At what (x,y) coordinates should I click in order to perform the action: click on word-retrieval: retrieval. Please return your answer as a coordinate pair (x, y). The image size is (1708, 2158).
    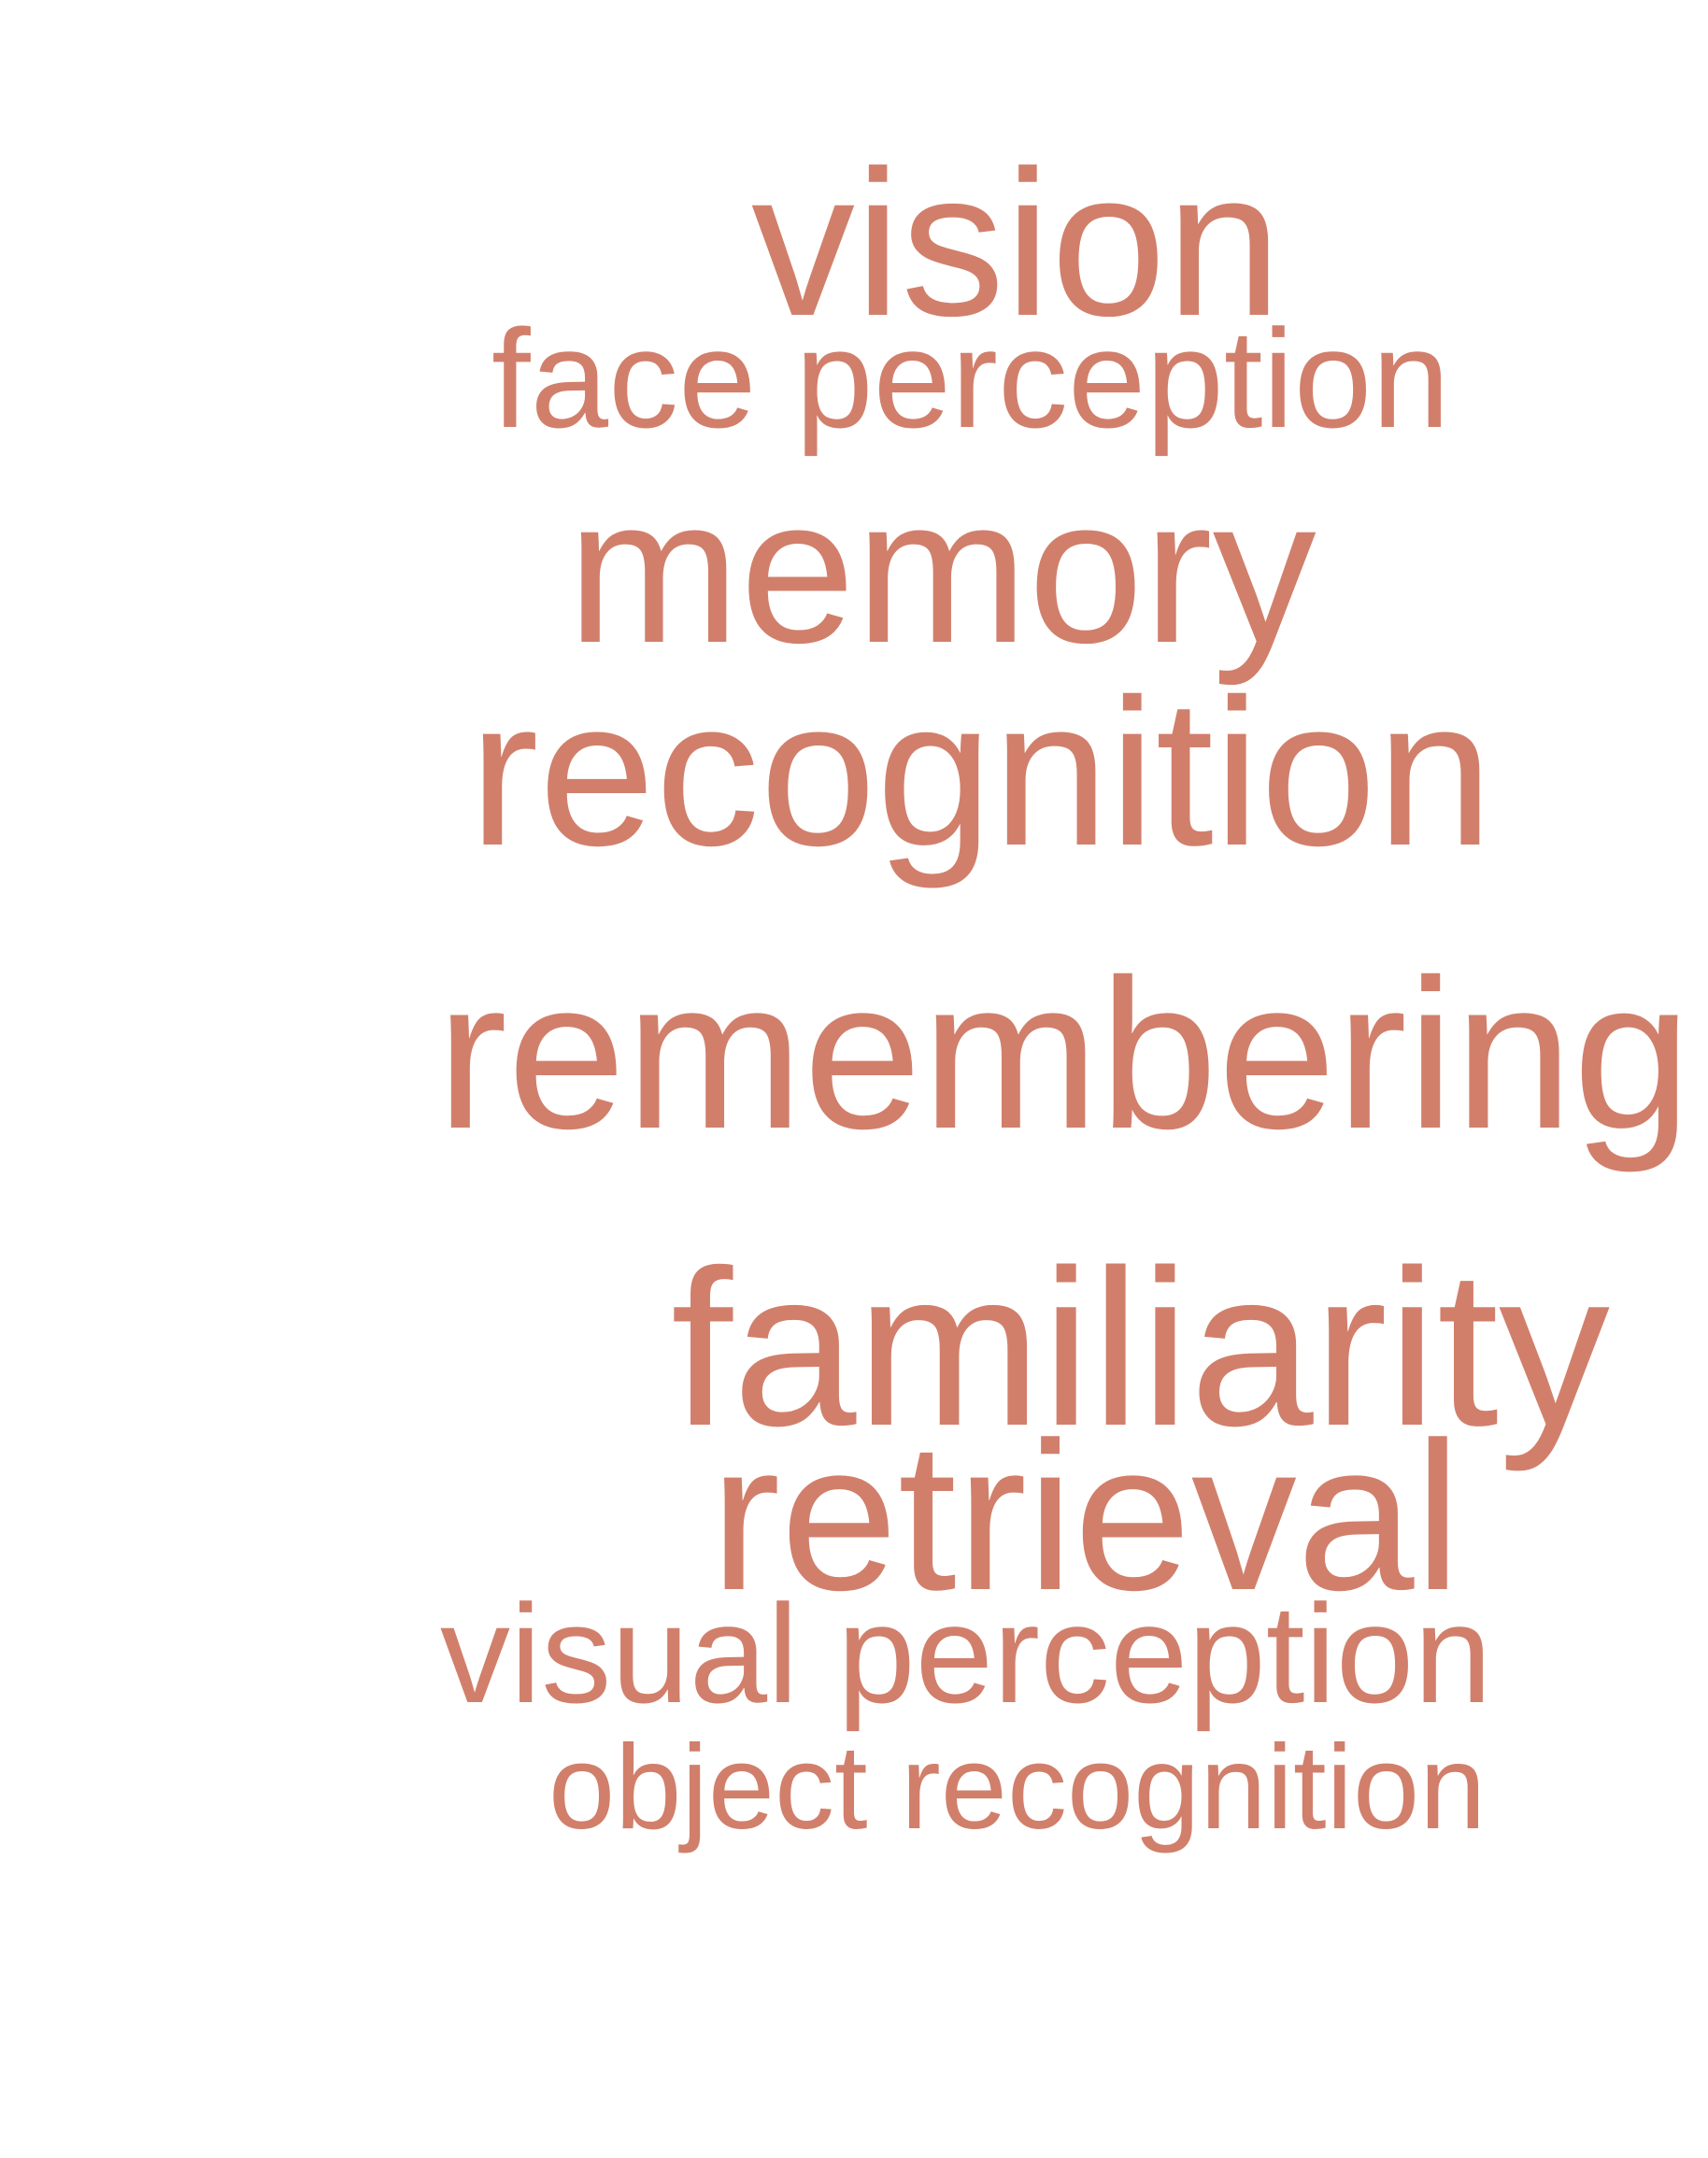
    Looking at the image, I should click on (1085, 1516).